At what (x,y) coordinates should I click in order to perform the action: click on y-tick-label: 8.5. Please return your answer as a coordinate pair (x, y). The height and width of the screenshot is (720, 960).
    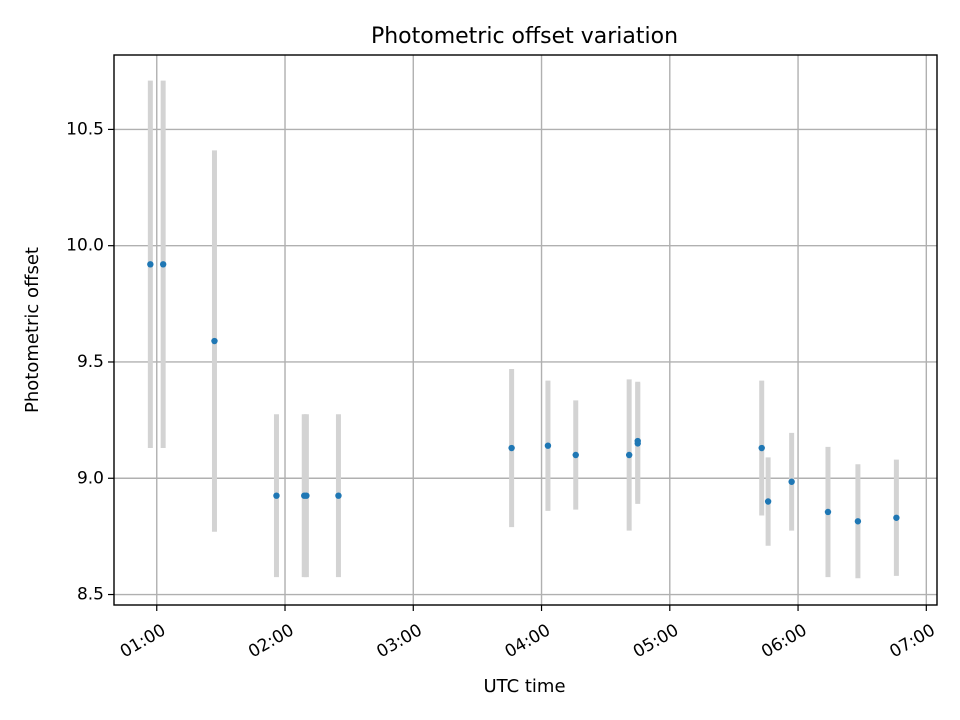
    Looking at the image, I should click on (90, 595).